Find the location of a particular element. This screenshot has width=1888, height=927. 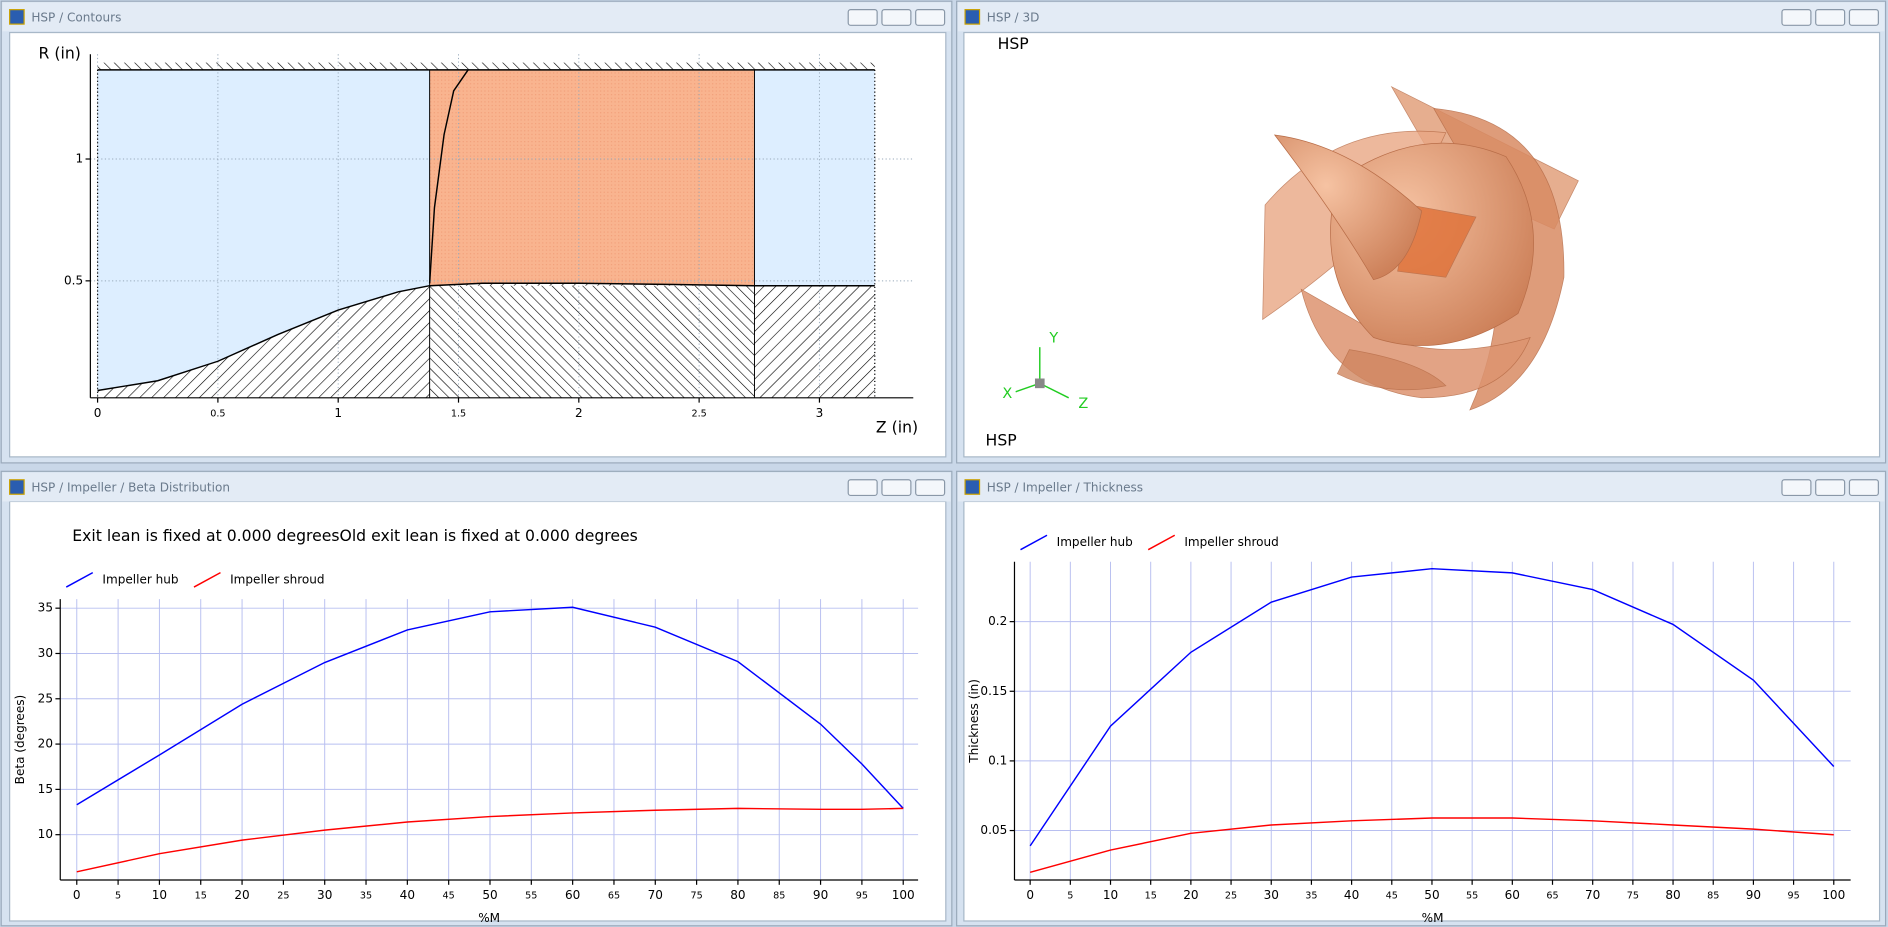

y-tick-label: 25 is located at coordinates (45, 698).